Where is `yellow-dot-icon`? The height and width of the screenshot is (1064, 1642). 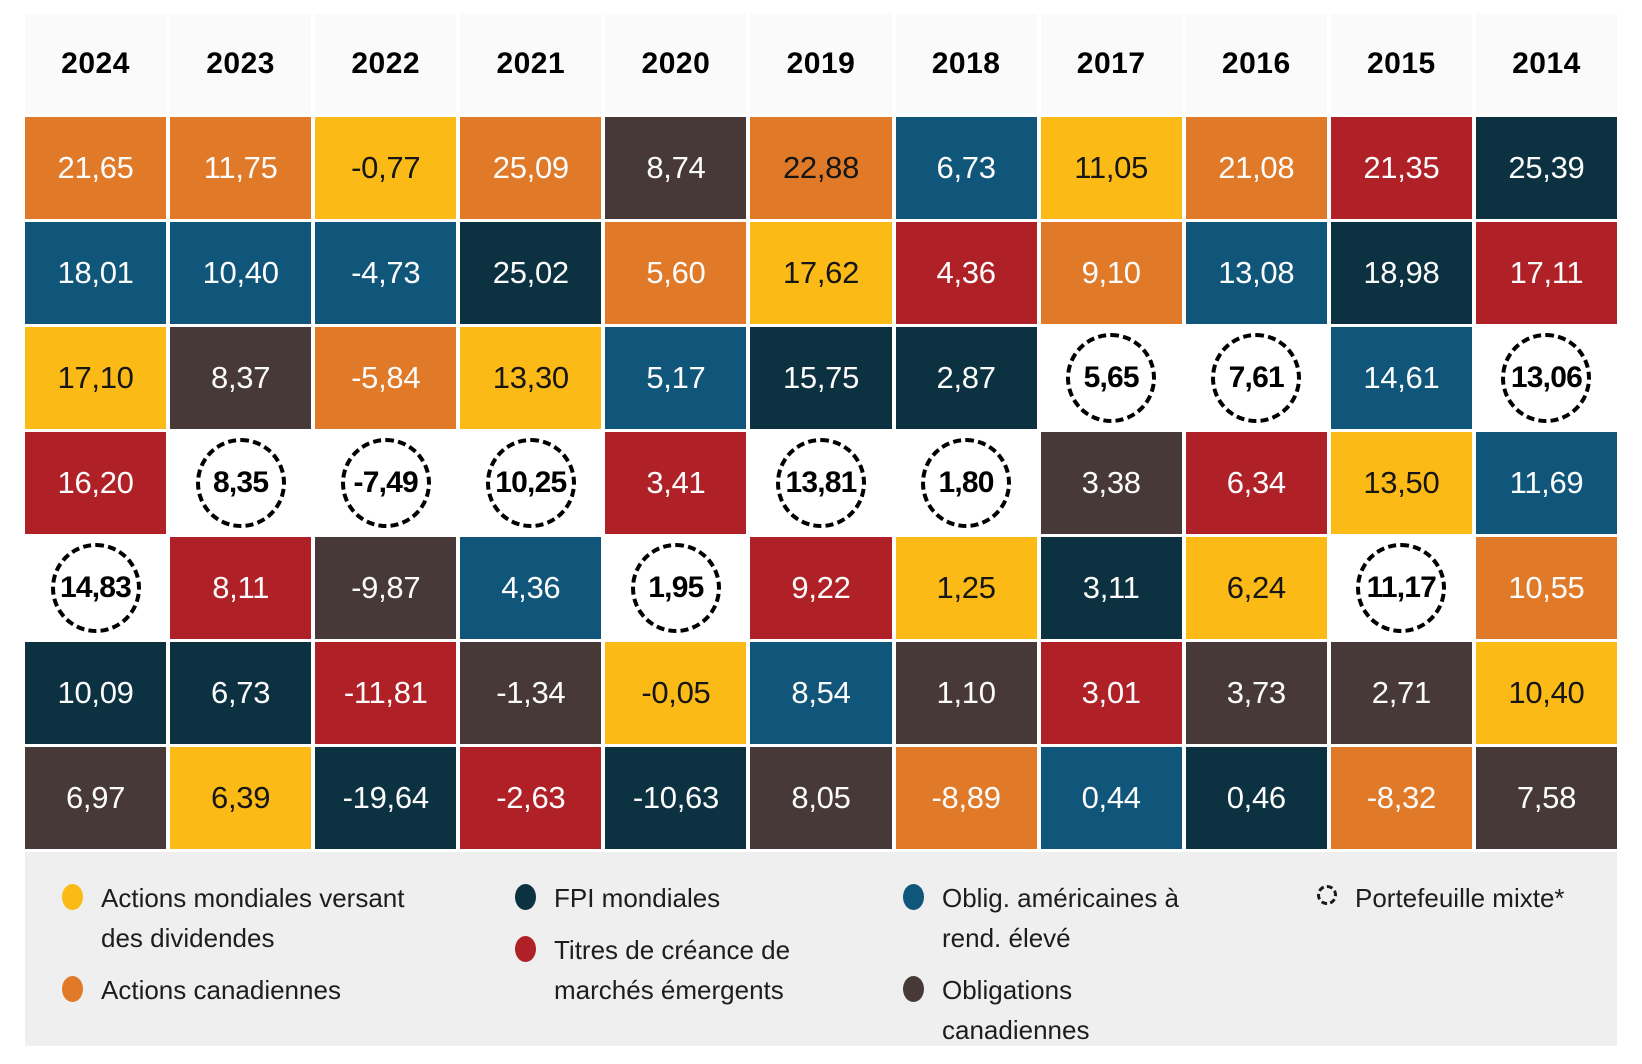 yellow-dot-icon is located at coordinates (72, 897).